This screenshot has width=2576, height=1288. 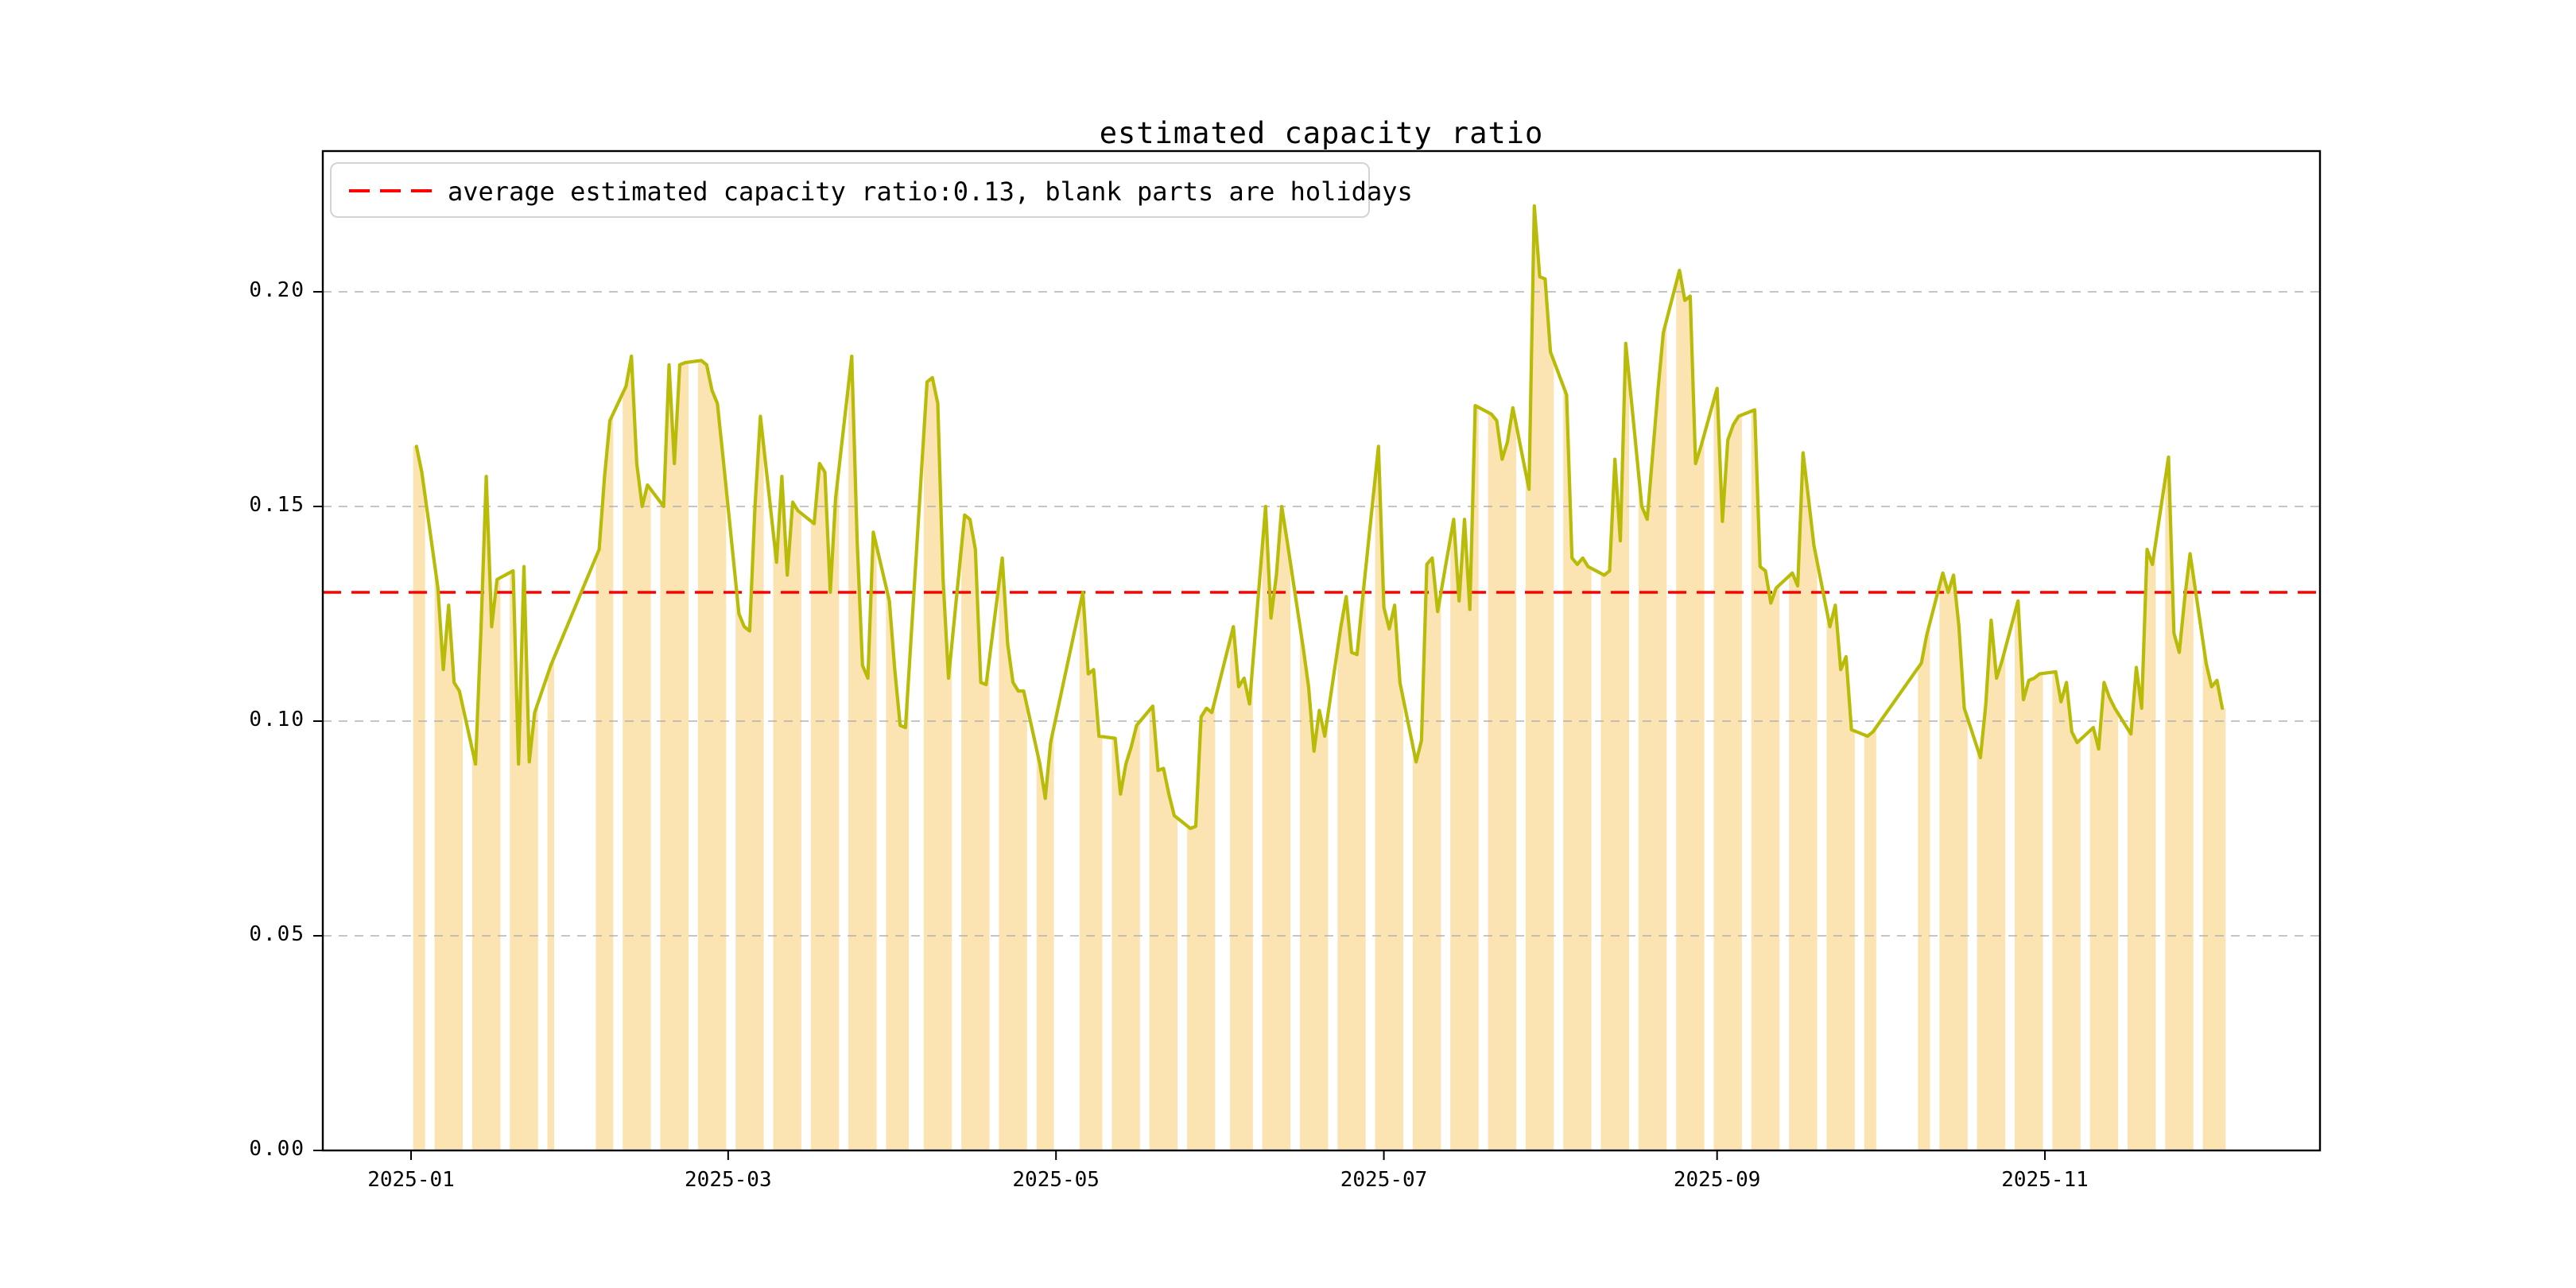 What do you see at coordinates (391, 191) in the screenshot?
I see `avg-line-legend-marker-icon` at bounding box center [391, 191].